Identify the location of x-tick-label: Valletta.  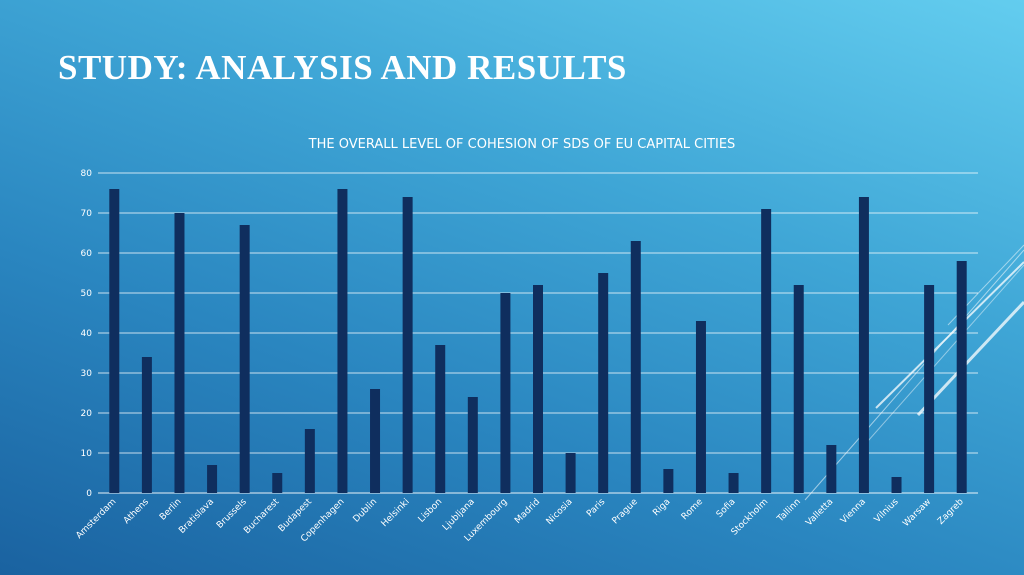
(819, 512).